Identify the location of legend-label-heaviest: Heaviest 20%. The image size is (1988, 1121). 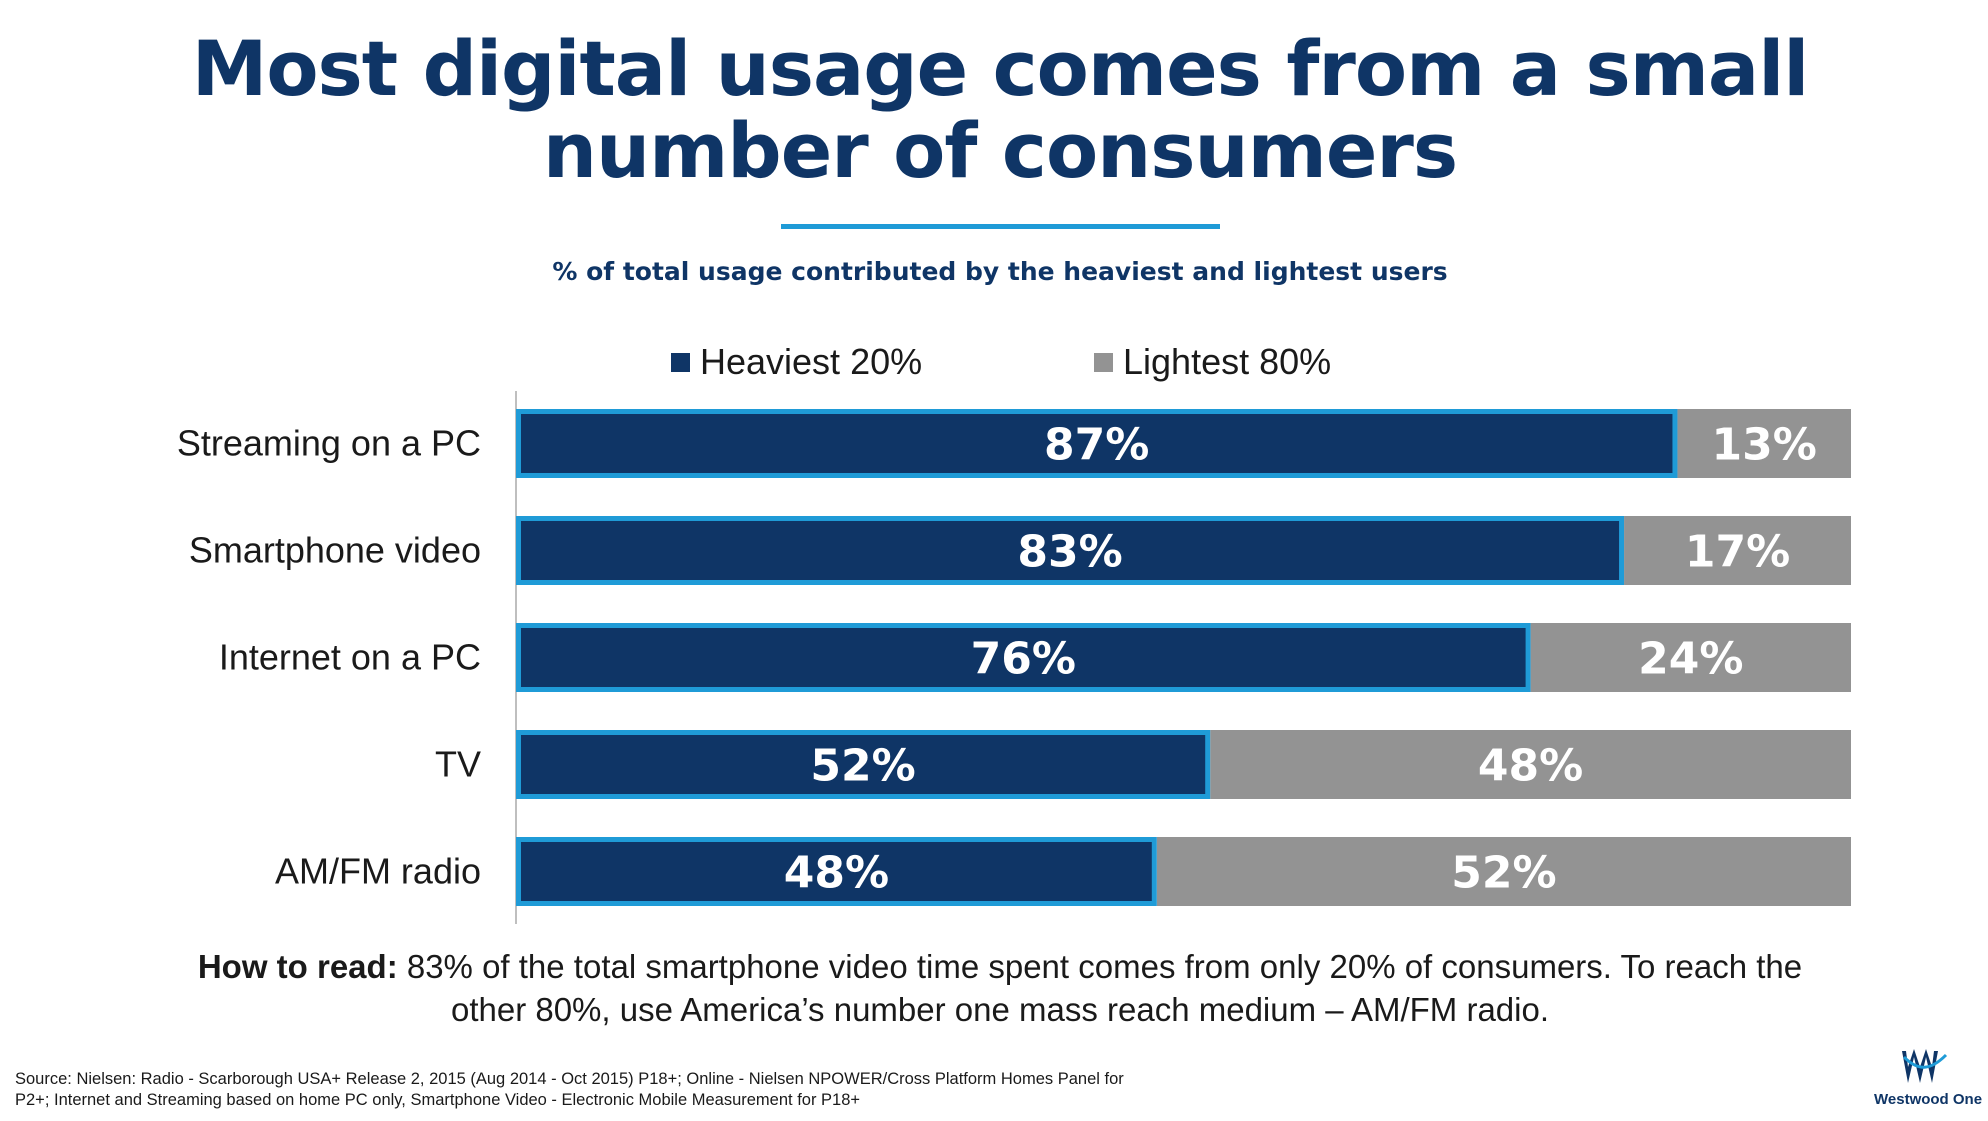
(811, 361).